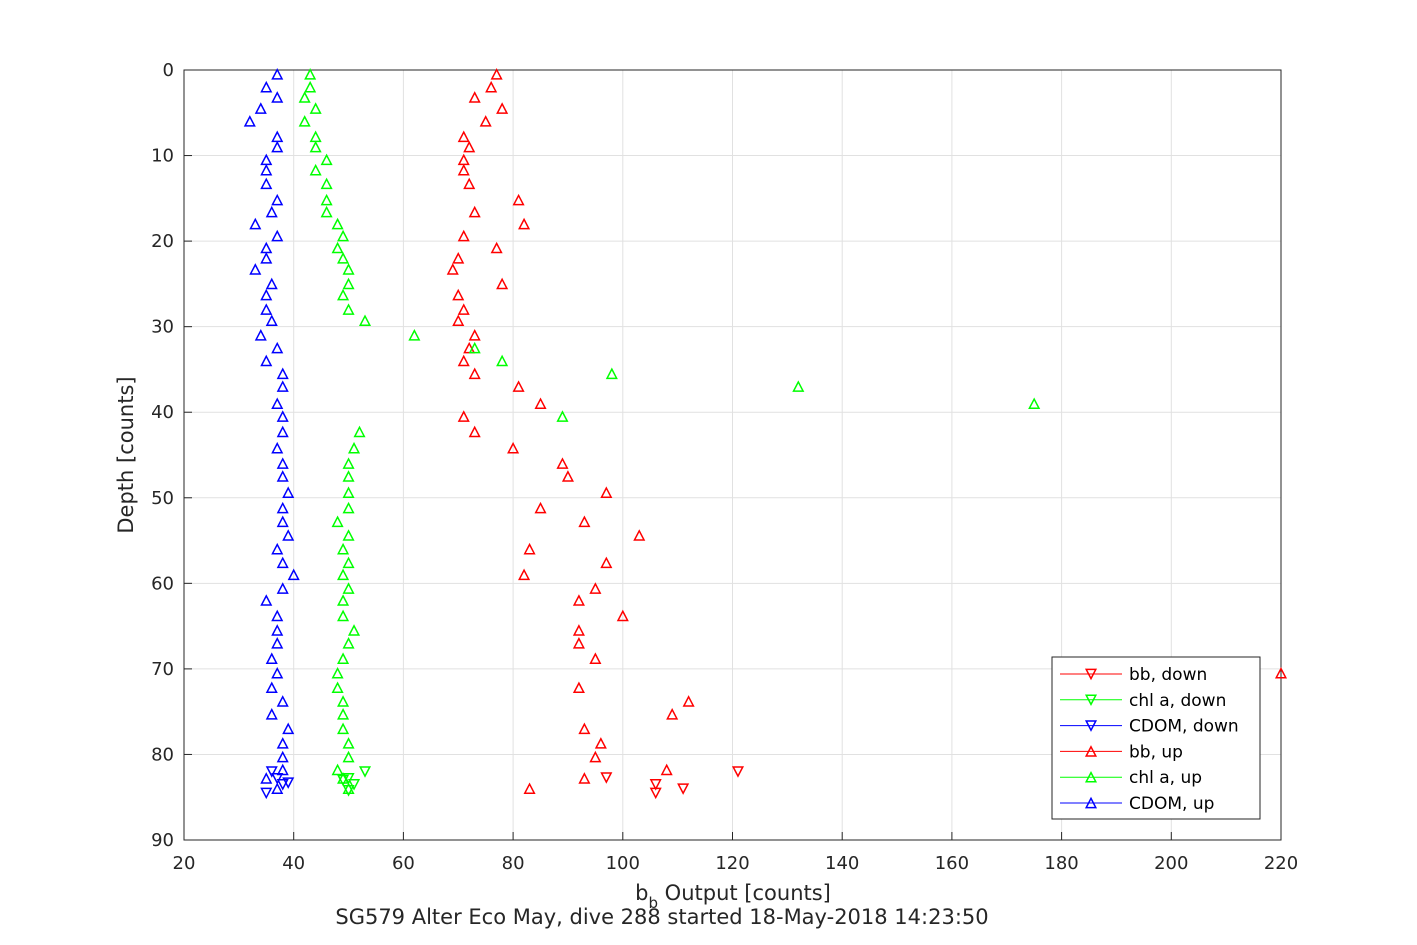 The image size is (1417, 945). Describe the element at coordinates (733, 896) in the screenshot. I see `x-axis-title: bb Output [counts]` at that location.